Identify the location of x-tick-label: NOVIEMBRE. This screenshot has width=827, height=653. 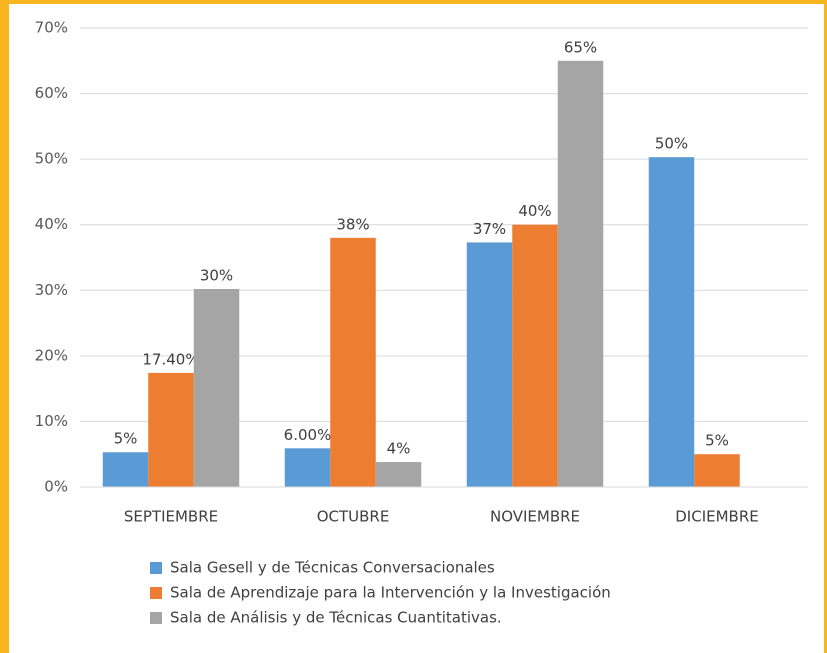
(535, 517).